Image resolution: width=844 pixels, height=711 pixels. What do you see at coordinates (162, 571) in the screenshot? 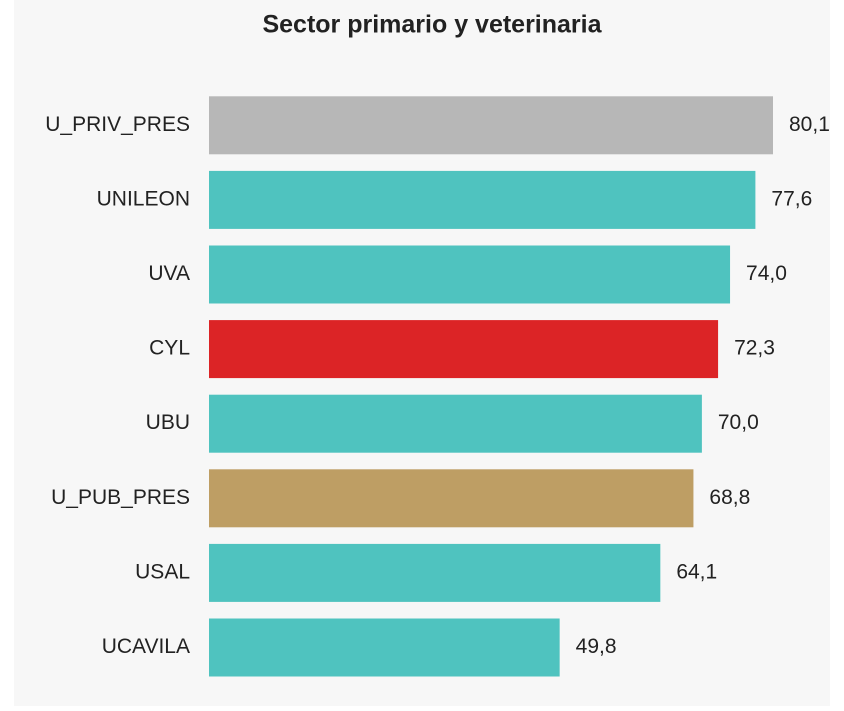
I see `y-tick-label: USAL` at bounding box center [162, 571].